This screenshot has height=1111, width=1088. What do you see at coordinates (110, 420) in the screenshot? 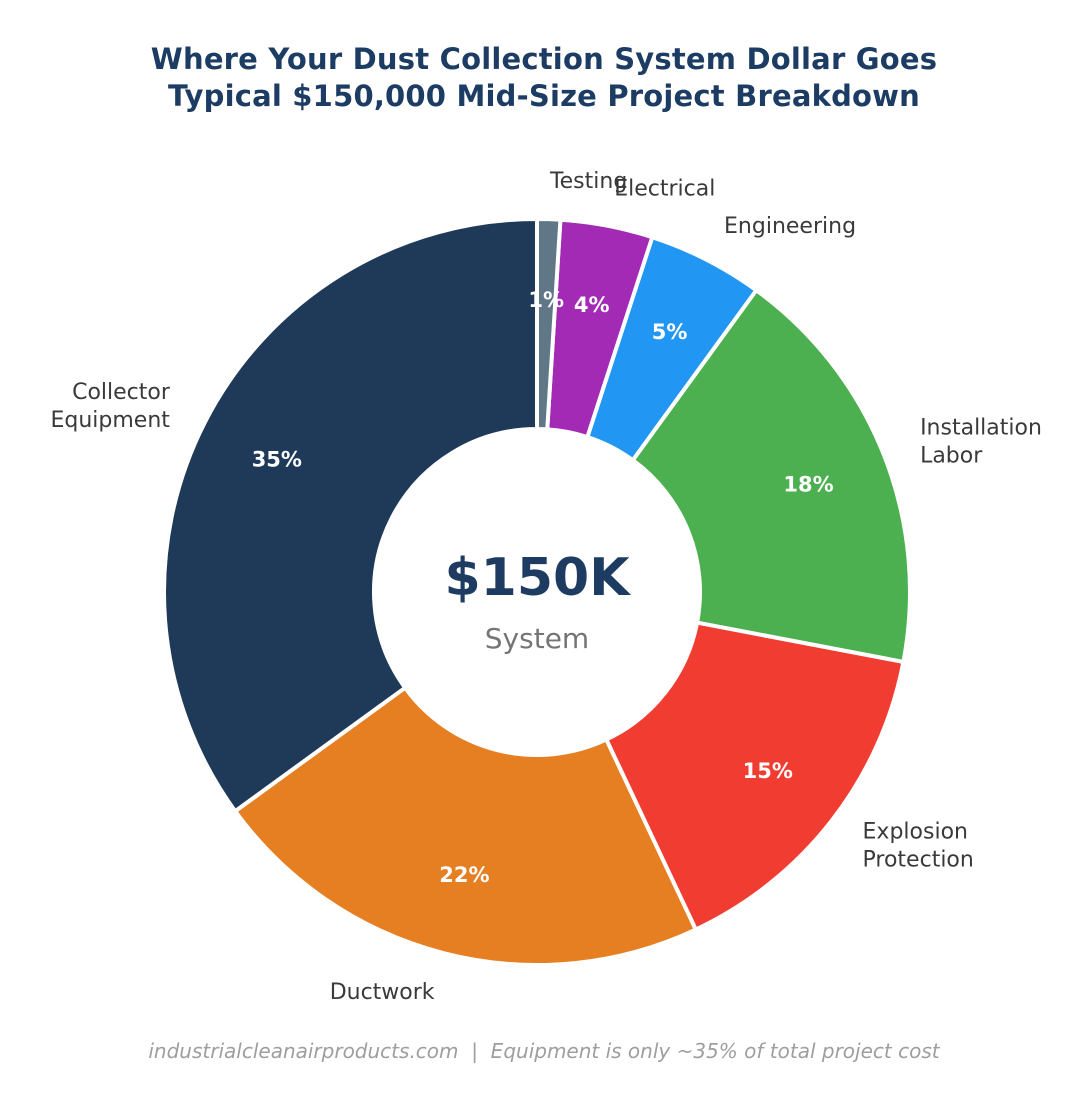
I see `slice-category-label-collector-equipment: Equipment` at bounding box center [110, 420].